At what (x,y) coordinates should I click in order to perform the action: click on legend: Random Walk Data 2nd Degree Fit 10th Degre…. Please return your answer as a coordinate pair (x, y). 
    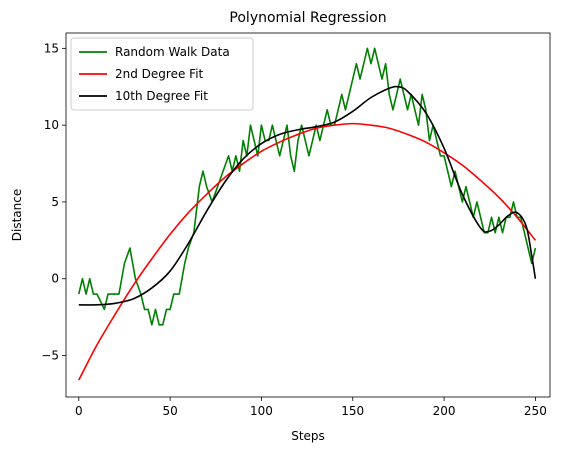
    Looking at the image, I should click on (162, 74).